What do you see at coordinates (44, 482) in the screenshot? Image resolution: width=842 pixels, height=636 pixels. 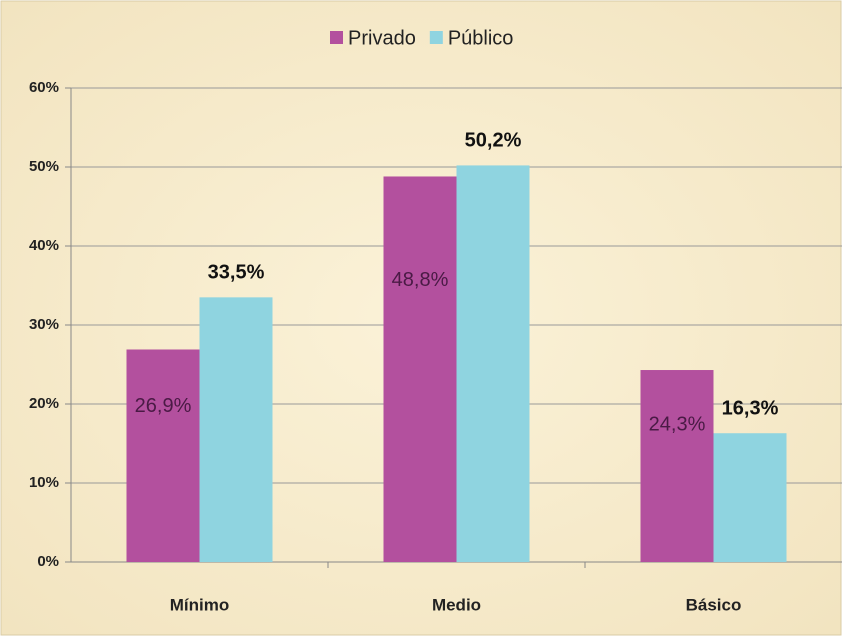 I see `y-tick-label: 10%` at bounding box center [44, 482].